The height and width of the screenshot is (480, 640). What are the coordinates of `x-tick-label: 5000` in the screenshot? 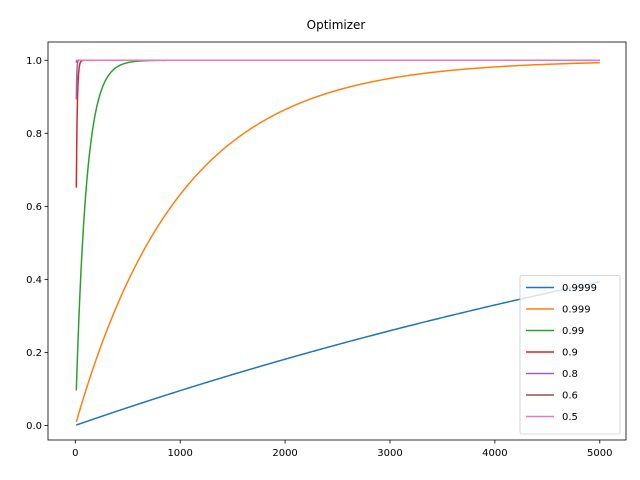 It's located at (599, 453).